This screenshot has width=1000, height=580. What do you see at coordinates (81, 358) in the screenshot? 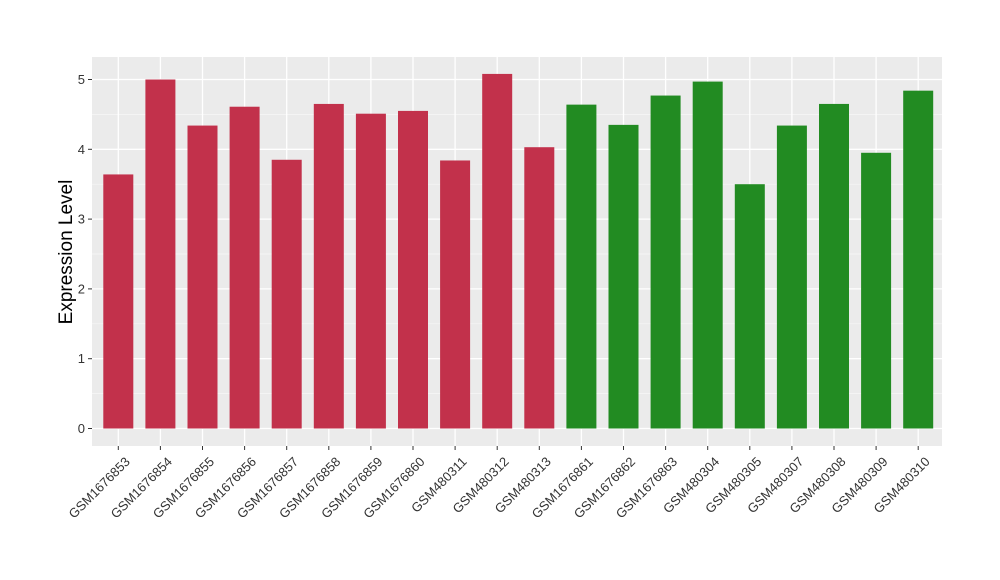
I see `y-tick-label: 1` at bounding box center [81, 358].